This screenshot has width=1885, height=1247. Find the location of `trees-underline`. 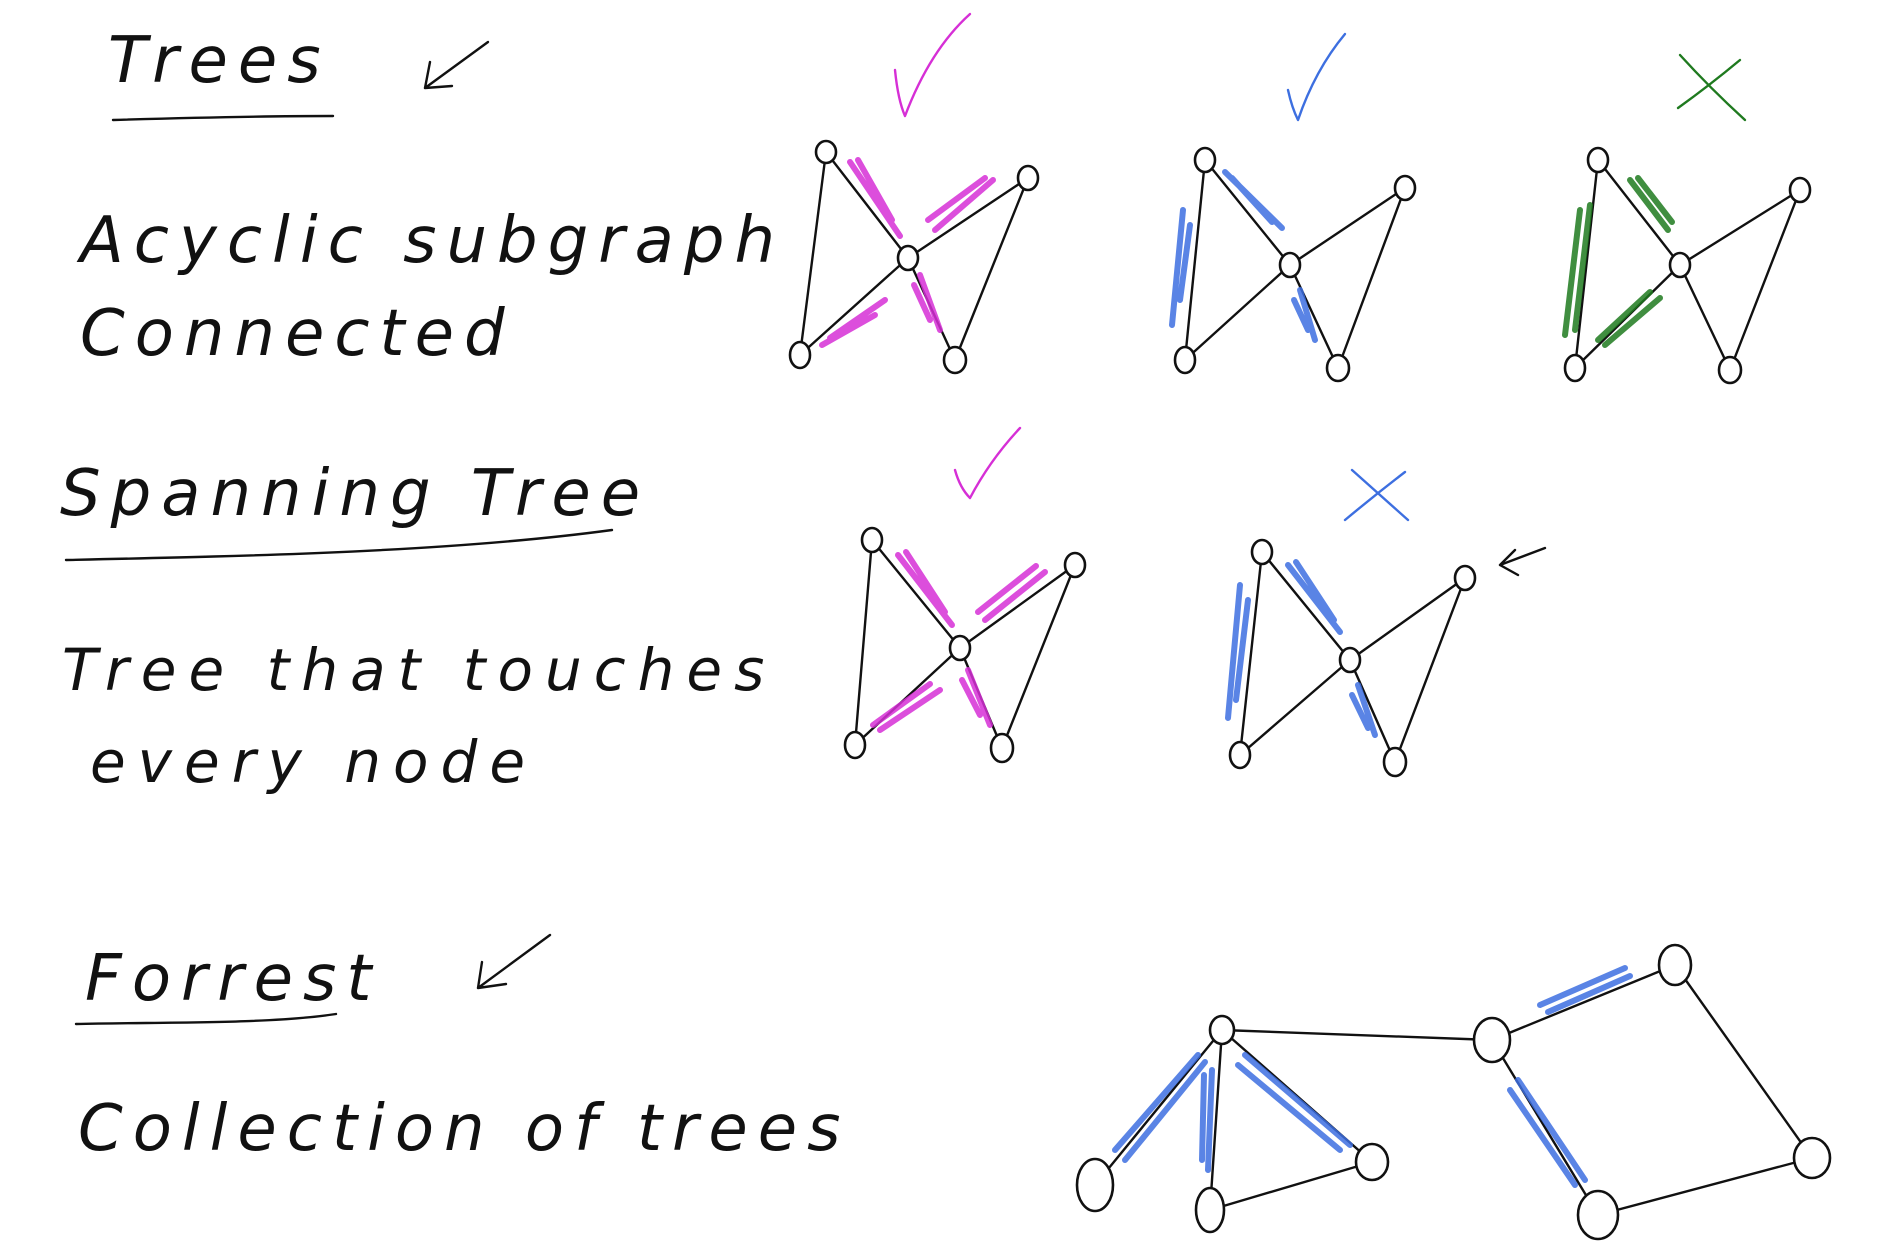

trees-underline is located at coordinates (223, 118).